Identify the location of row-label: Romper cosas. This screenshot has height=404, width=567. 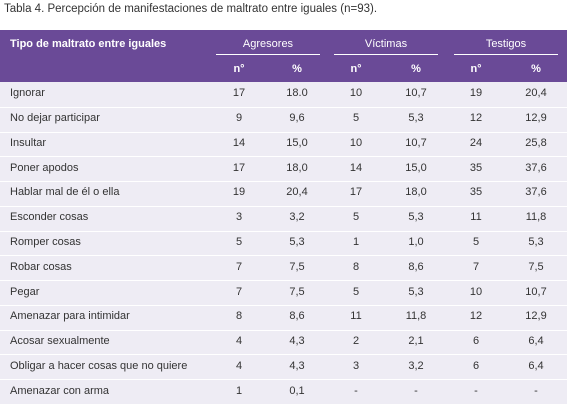
(45, 242).